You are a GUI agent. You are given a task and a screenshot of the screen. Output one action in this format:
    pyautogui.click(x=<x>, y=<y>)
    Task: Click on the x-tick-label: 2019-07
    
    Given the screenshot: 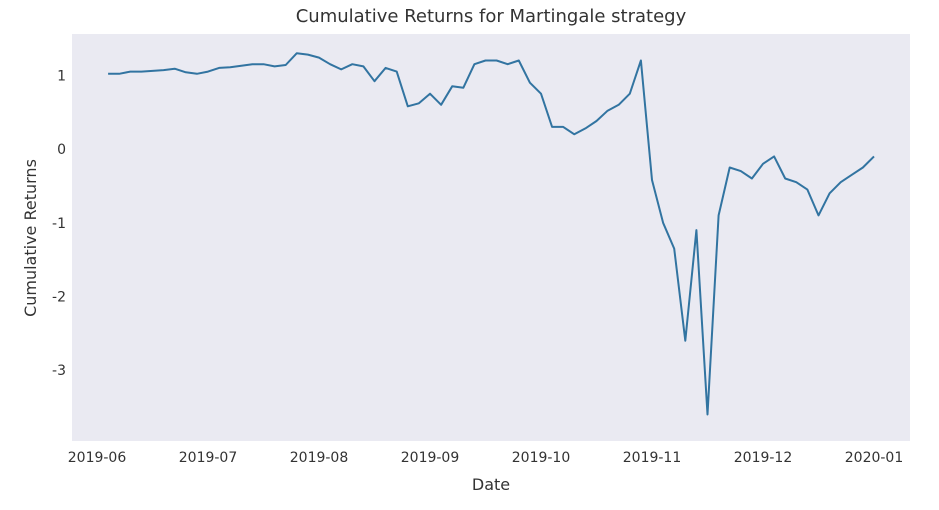 What is the action you would take?
    pyautogui.click(x=208, y=458)
    